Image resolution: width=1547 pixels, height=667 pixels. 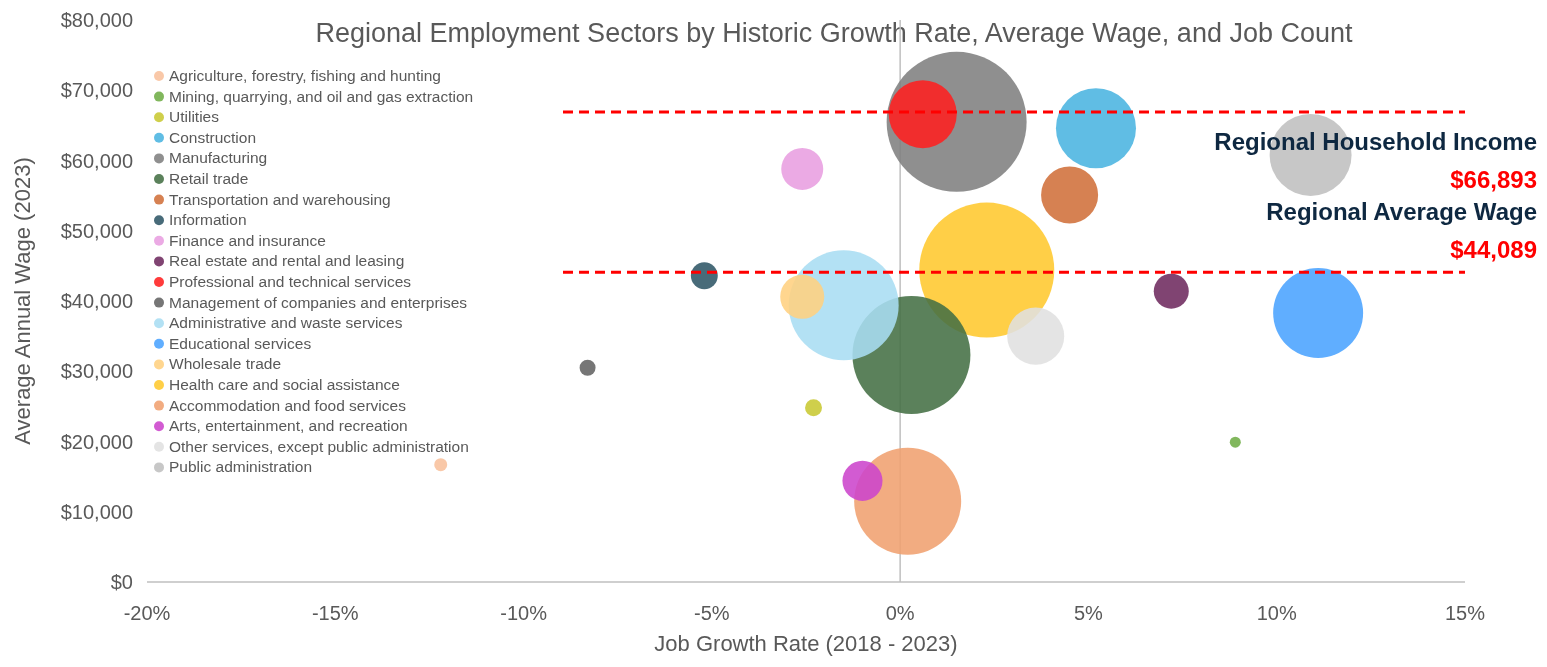 I want to click on legend-label: Utilities, so click(x=194, y=117).